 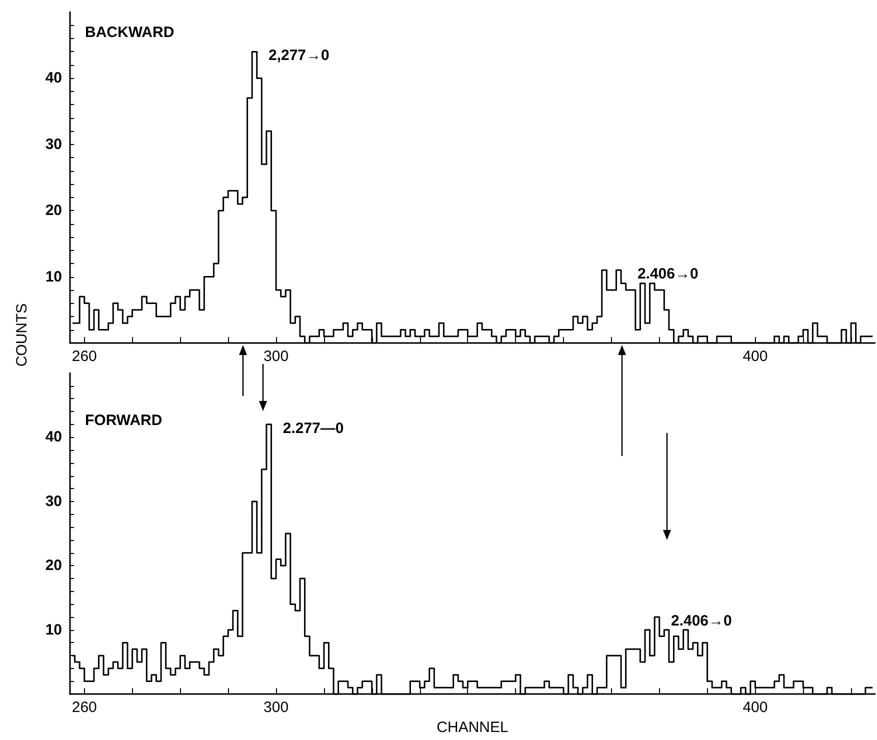 What do you see at coordinates (472, 727) in the screenshot?
I see `x-axis-title: CHANNEL` at bounding box center [472, 727].